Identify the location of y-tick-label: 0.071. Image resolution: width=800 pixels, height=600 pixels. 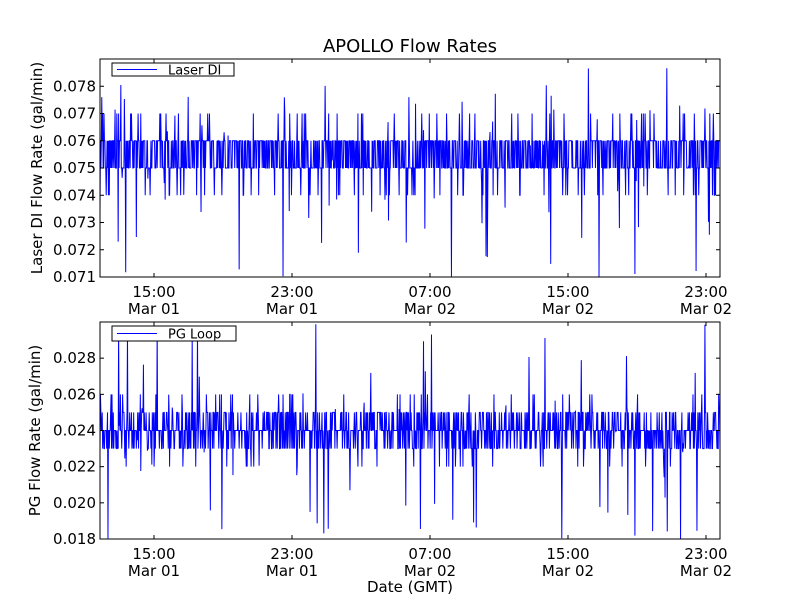
(74, 277).